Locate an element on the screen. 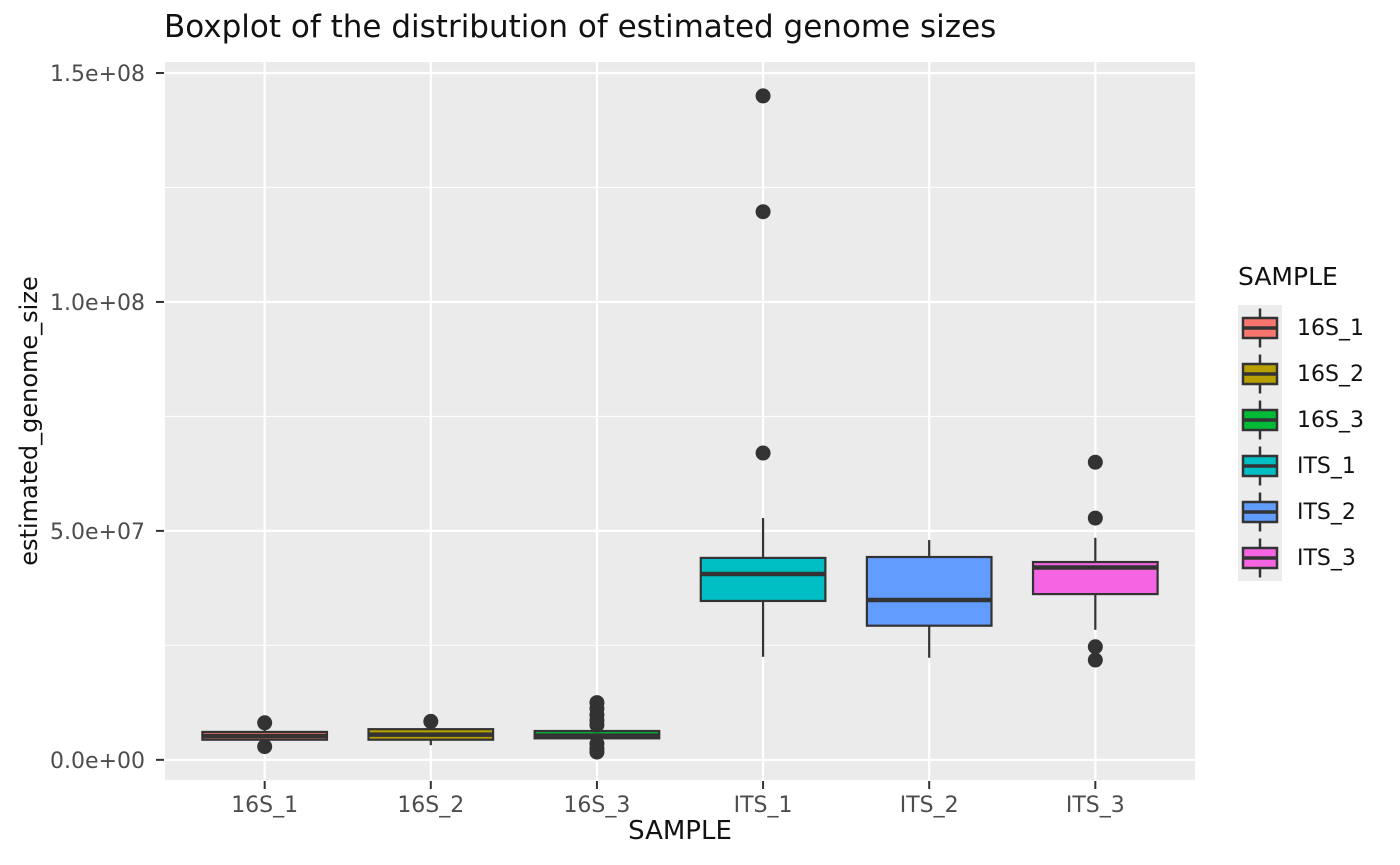 This screenshot has height=865, width=1400. legend-item-ITS_3: ITS_3 is located at coordinates (1301, 558).